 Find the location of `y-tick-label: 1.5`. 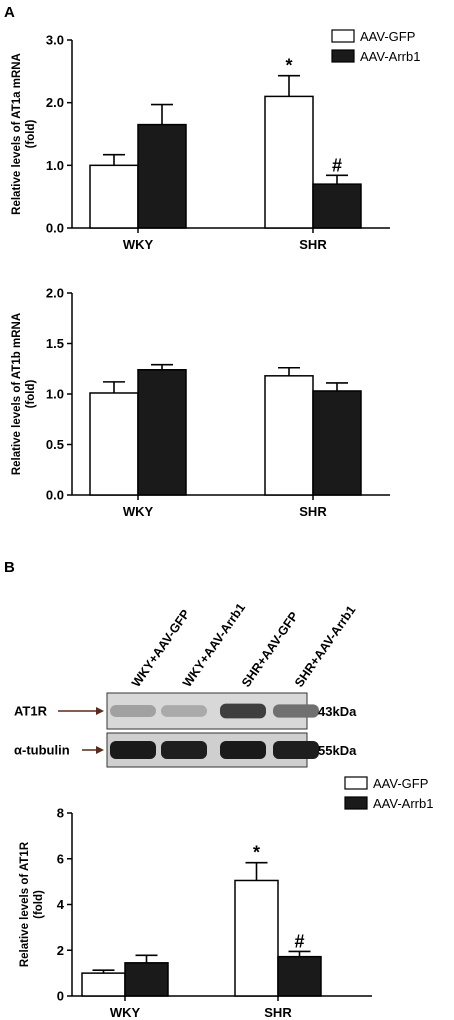

y-tick-label: 1.5 is located at coordinates (55, 343).